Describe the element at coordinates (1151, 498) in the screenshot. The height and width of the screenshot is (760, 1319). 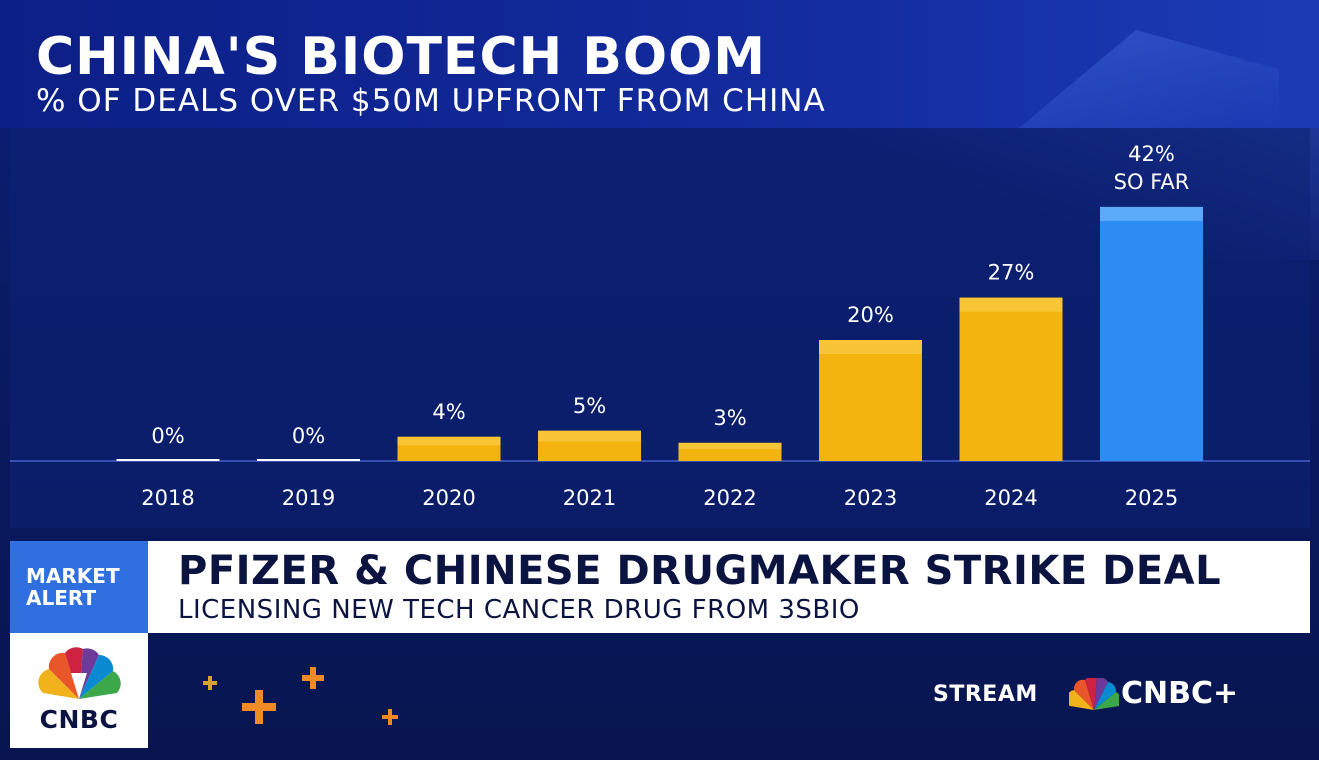
I see `tick-label-2025: 2025` at that location.